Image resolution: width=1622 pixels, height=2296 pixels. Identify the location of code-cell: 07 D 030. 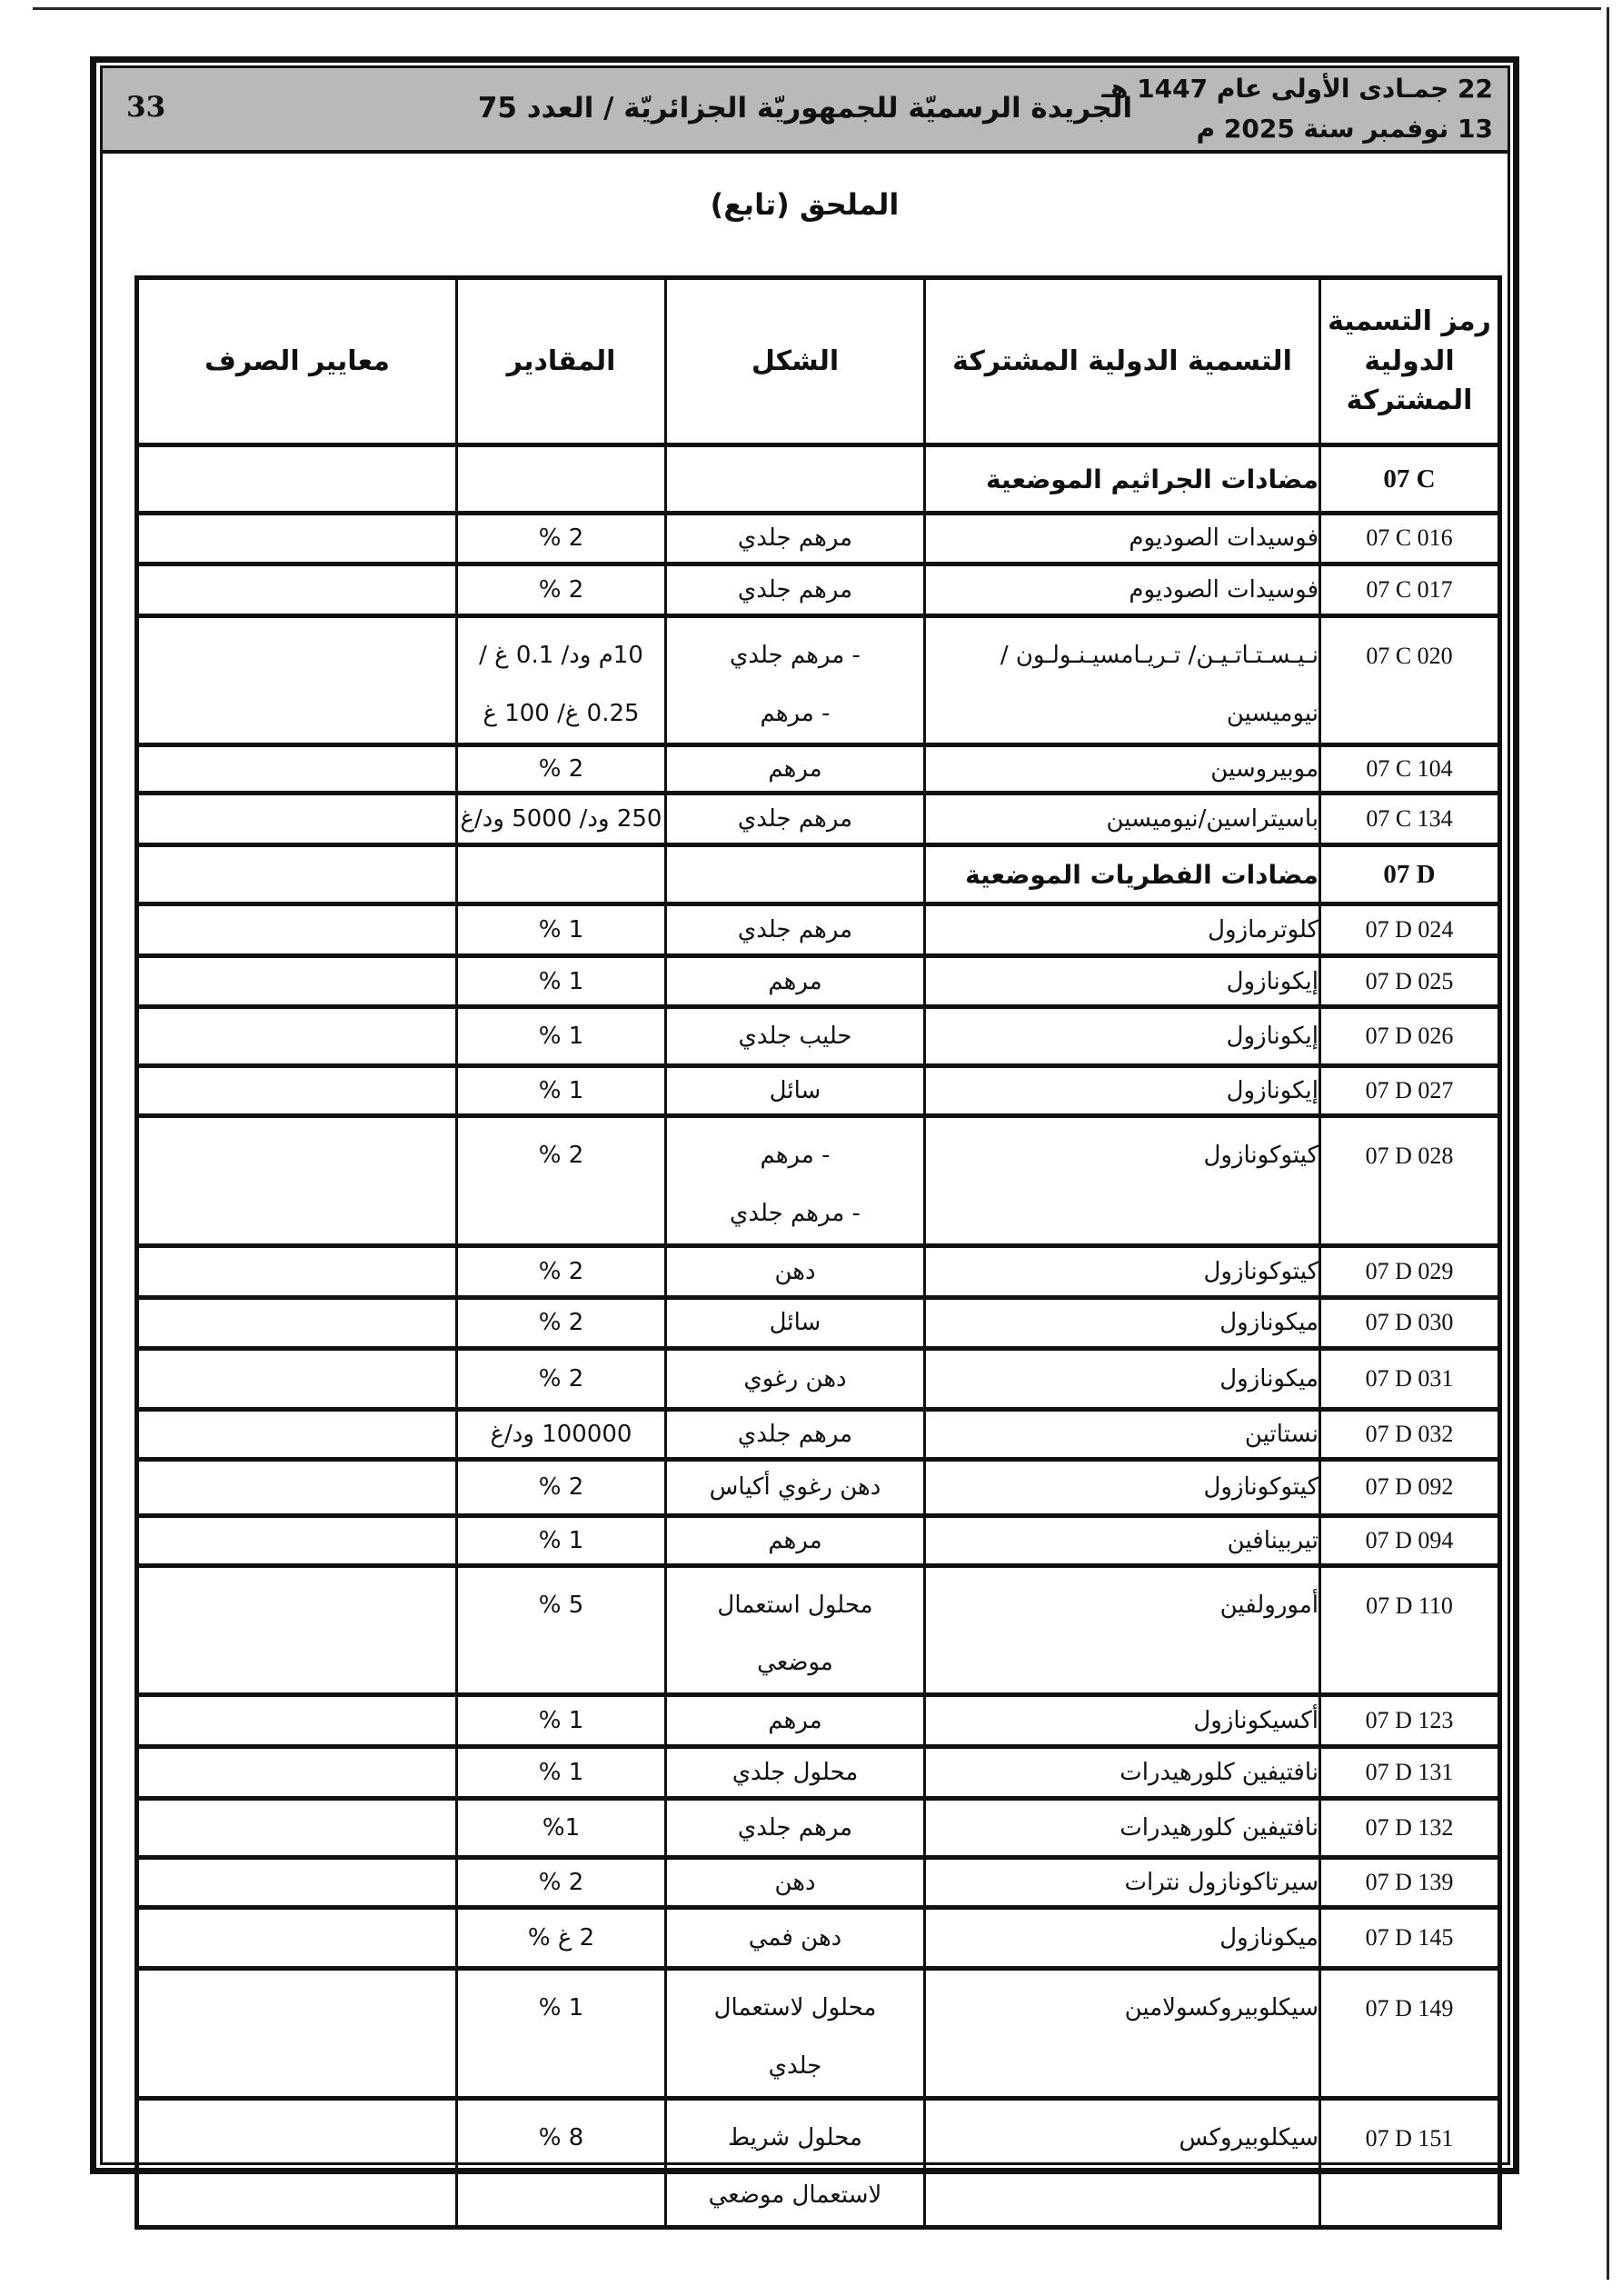
(1409, 1322).